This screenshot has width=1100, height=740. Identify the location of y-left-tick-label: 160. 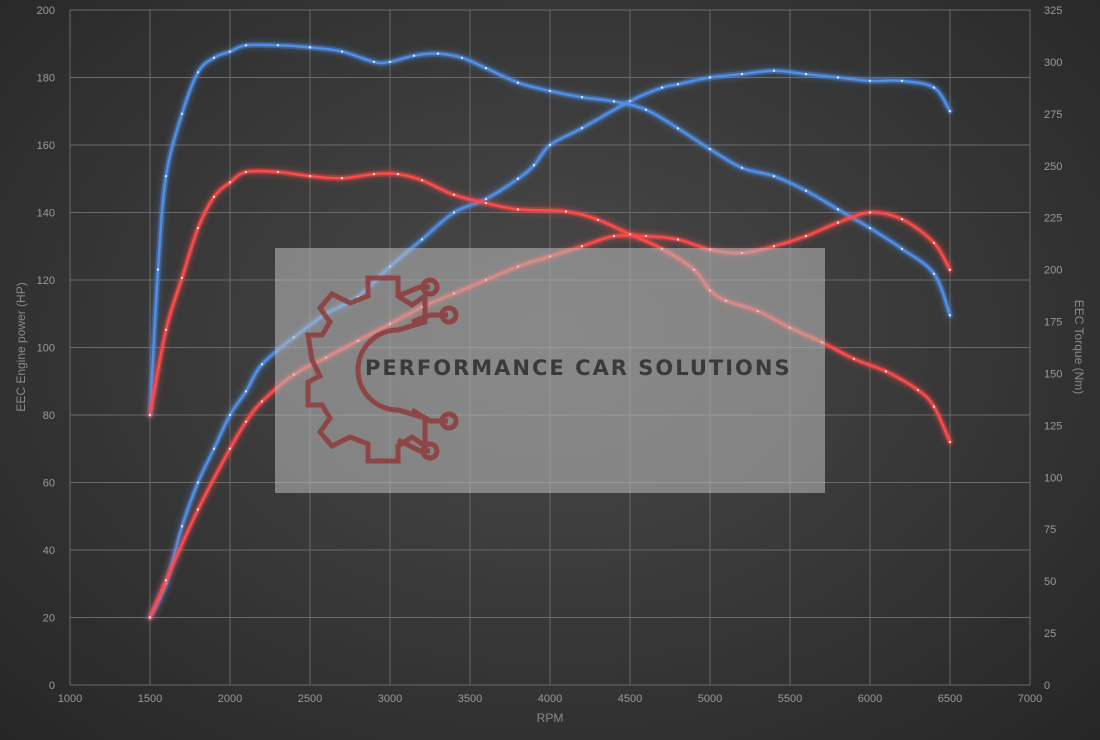
(46, 146).